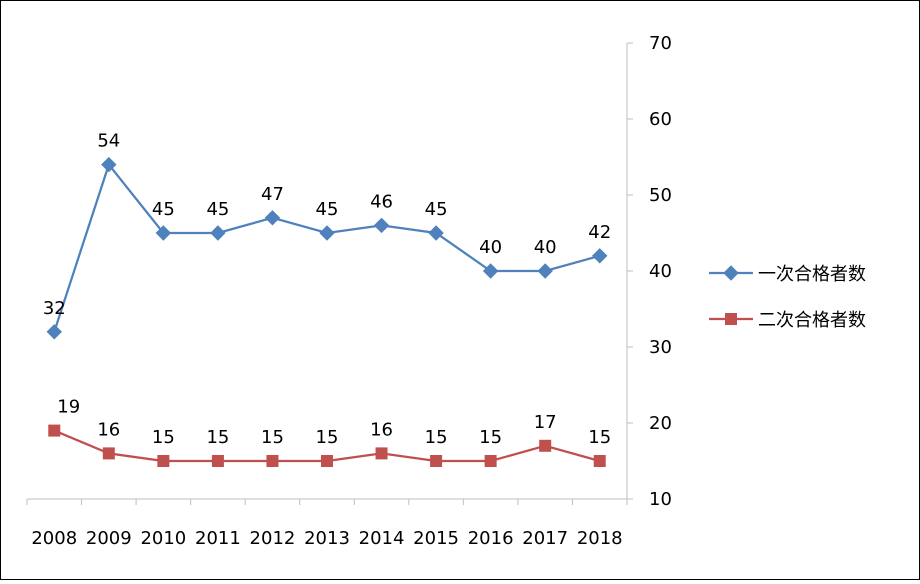 This screenshot has height=584, width=920. What do you see at coordinates (660, 195) in the screenshot?
I see `y-tick-label: 50` at bounding box center [660, 195].